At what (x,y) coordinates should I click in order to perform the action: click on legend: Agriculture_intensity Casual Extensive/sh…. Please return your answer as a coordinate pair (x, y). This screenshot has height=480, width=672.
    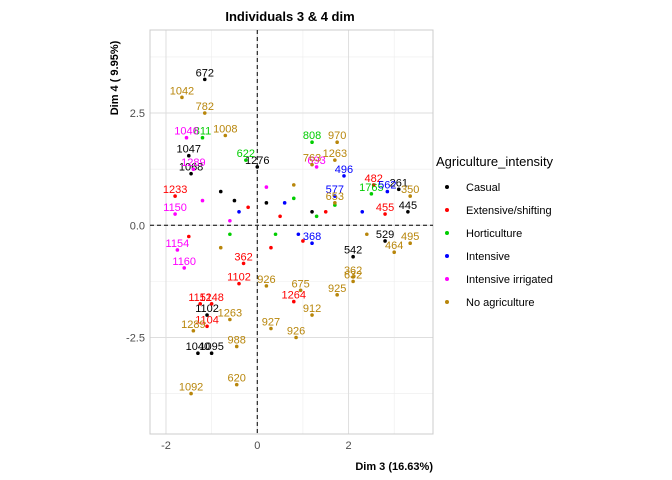
    Looking at the image, I should click on (495, 231).